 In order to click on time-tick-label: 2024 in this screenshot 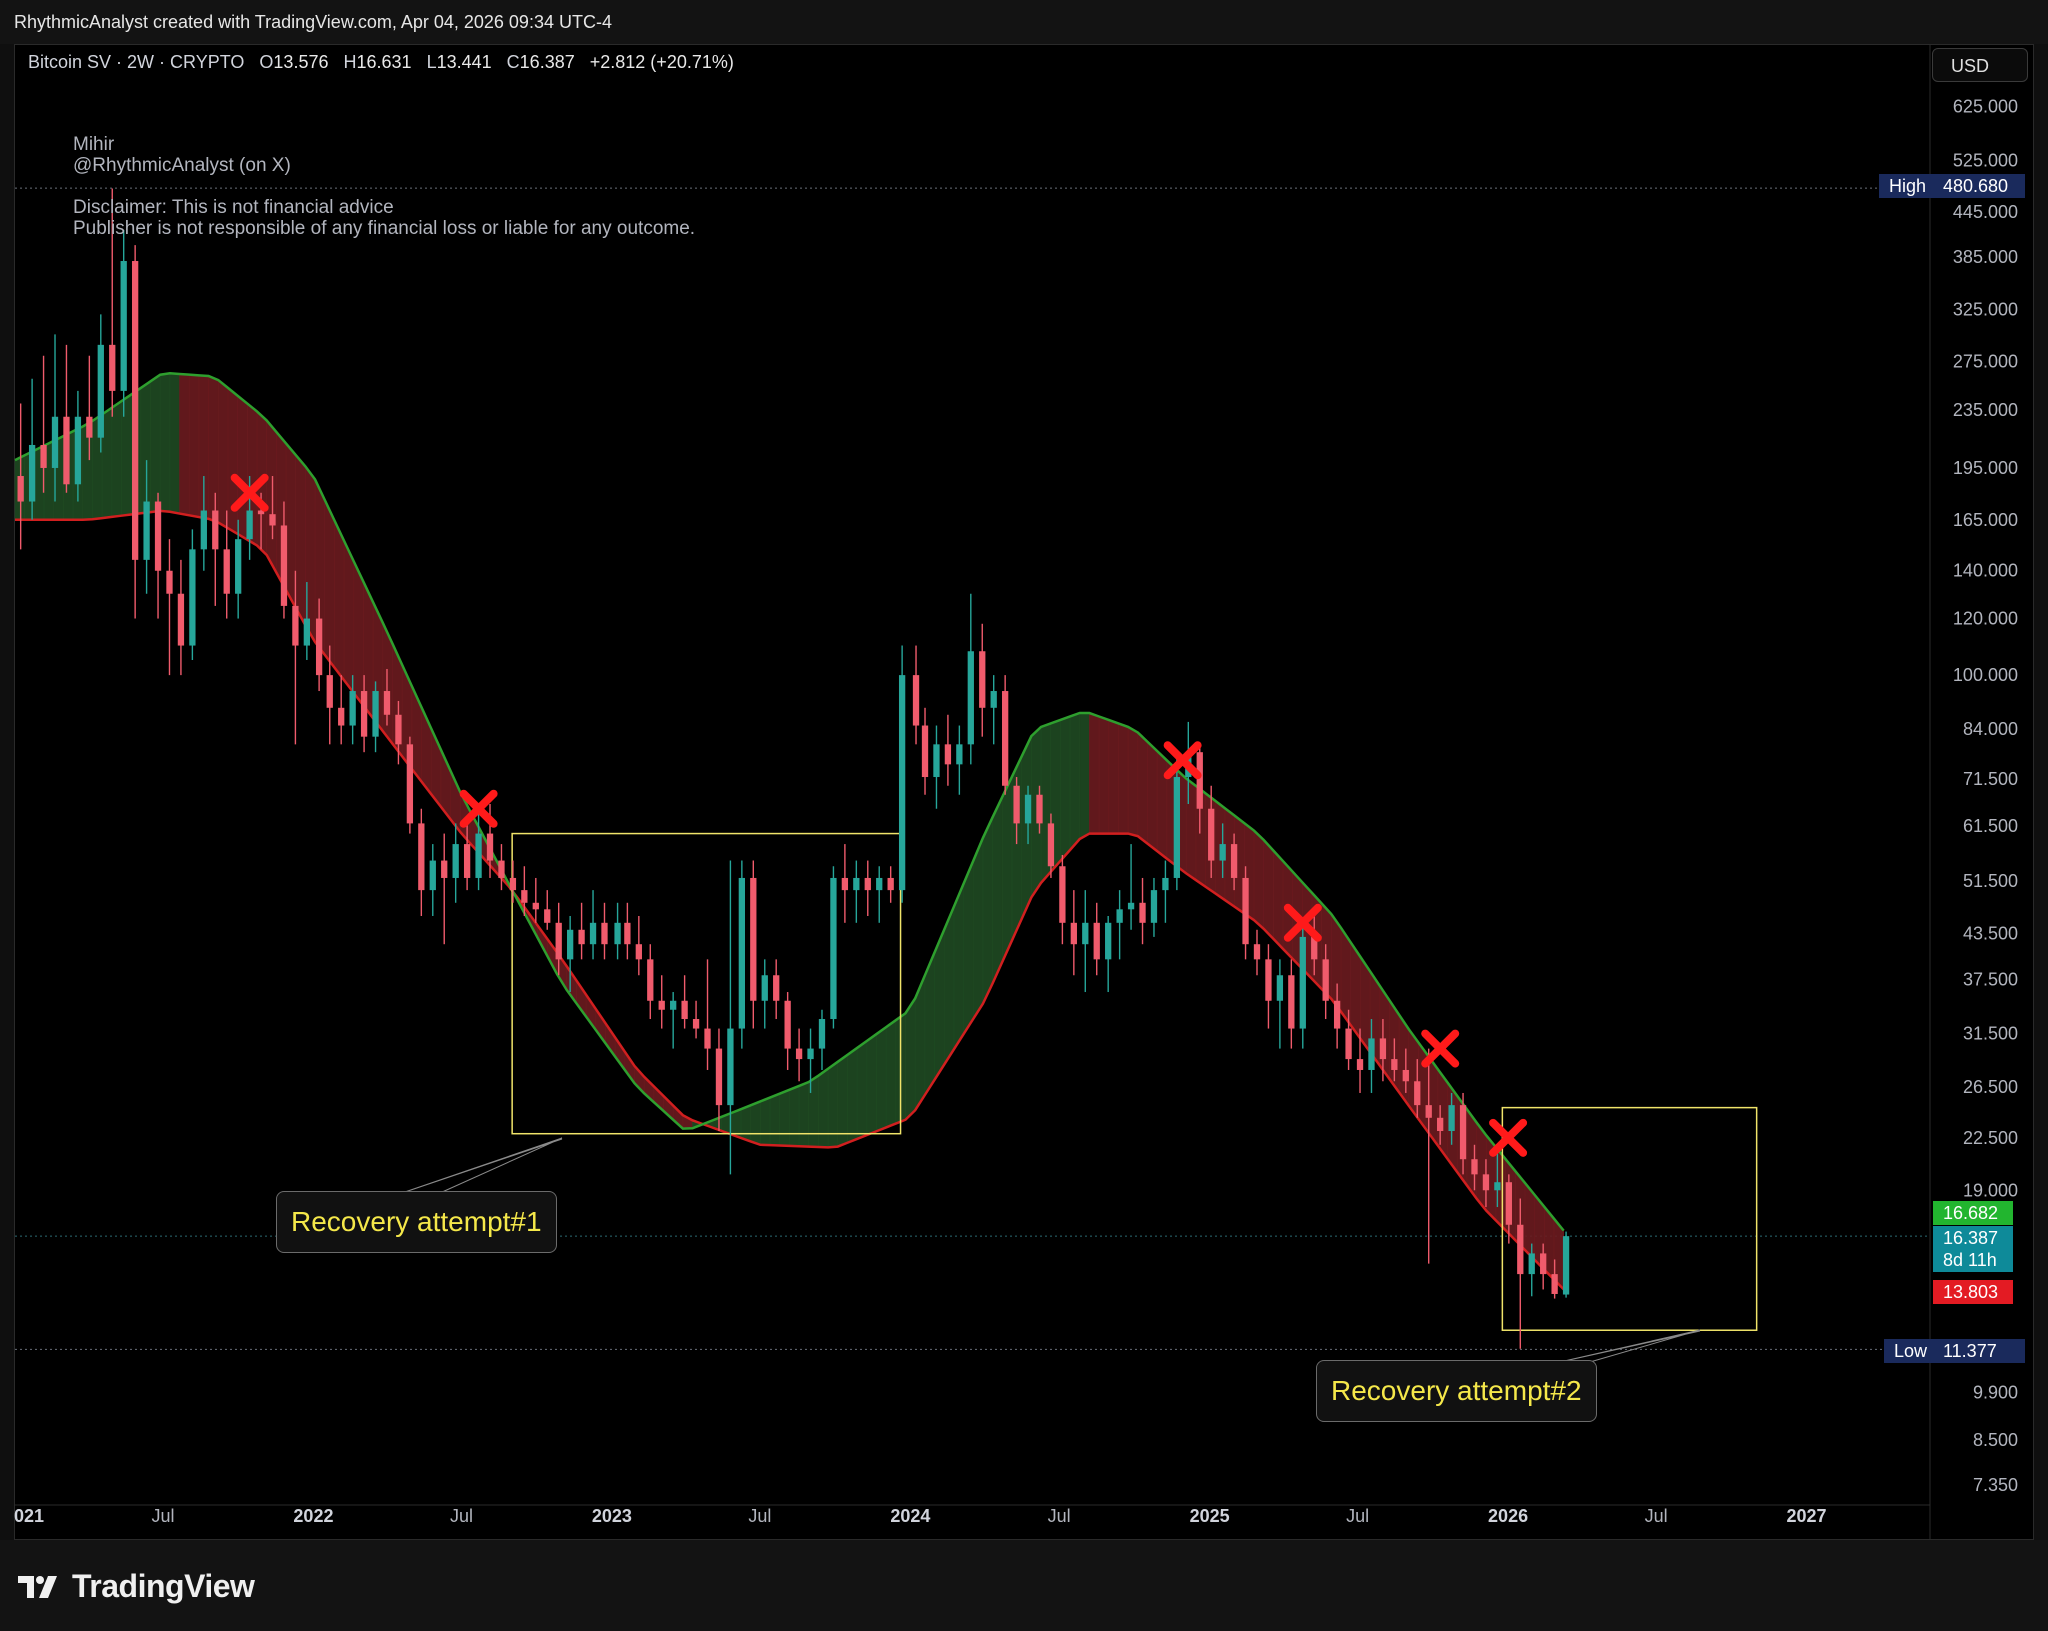, I will do `click(910, 1516)`.